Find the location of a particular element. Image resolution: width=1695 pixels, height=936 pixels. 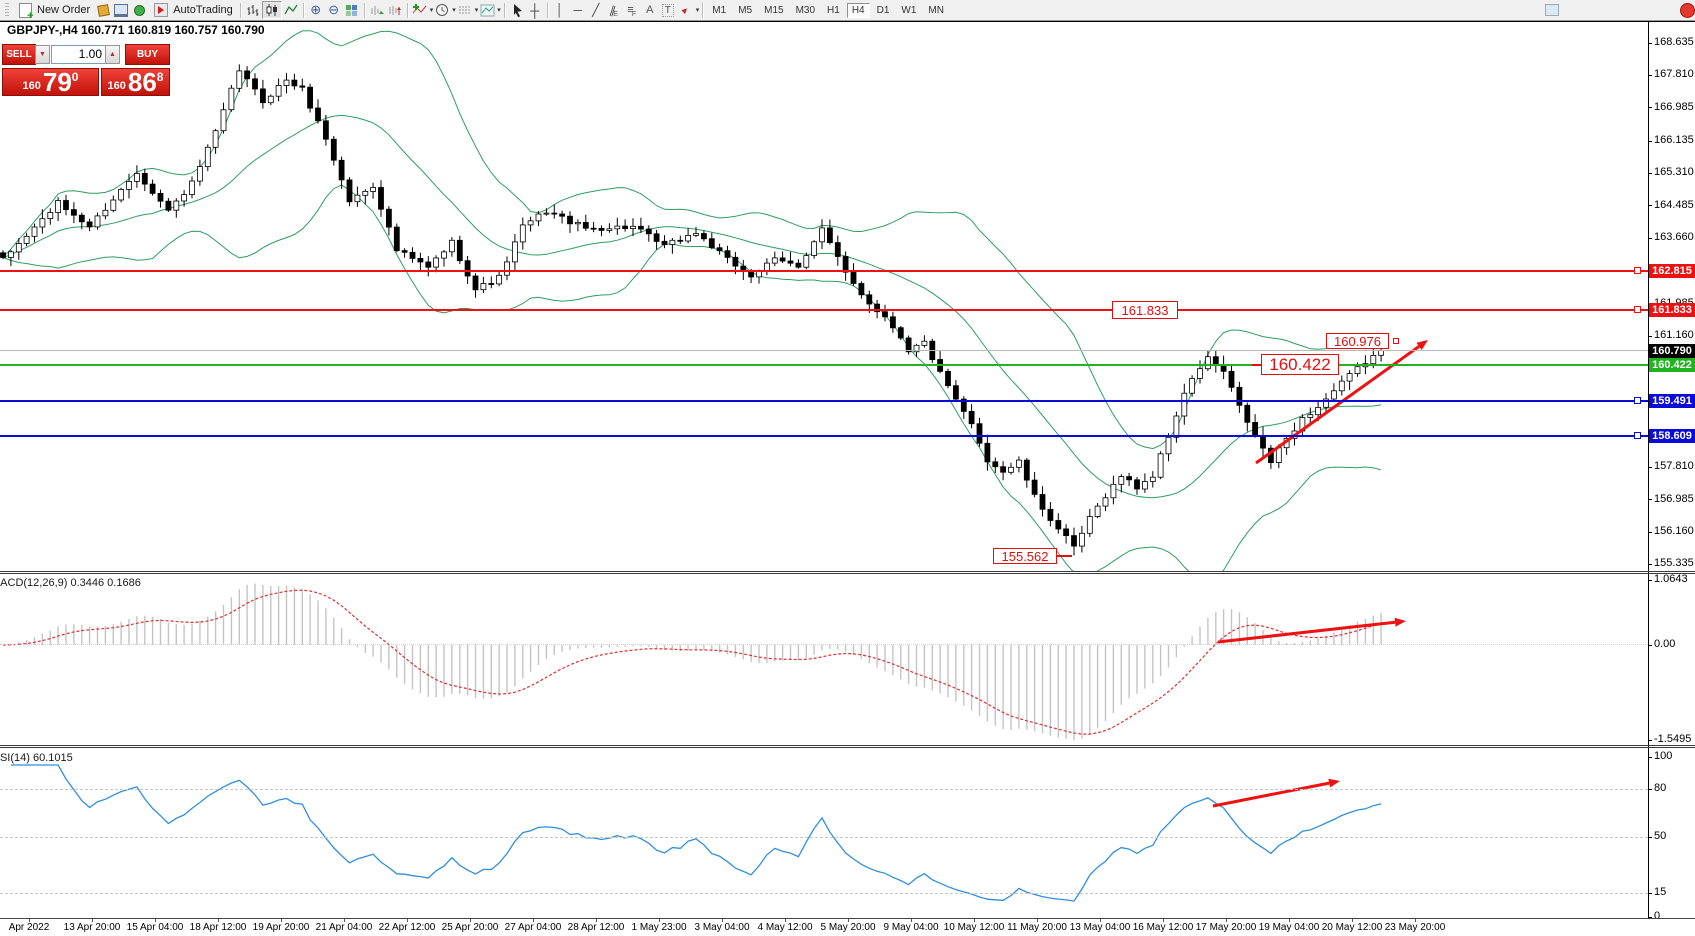

timeframe-m1: M1 is located at coordinates (719, 10).